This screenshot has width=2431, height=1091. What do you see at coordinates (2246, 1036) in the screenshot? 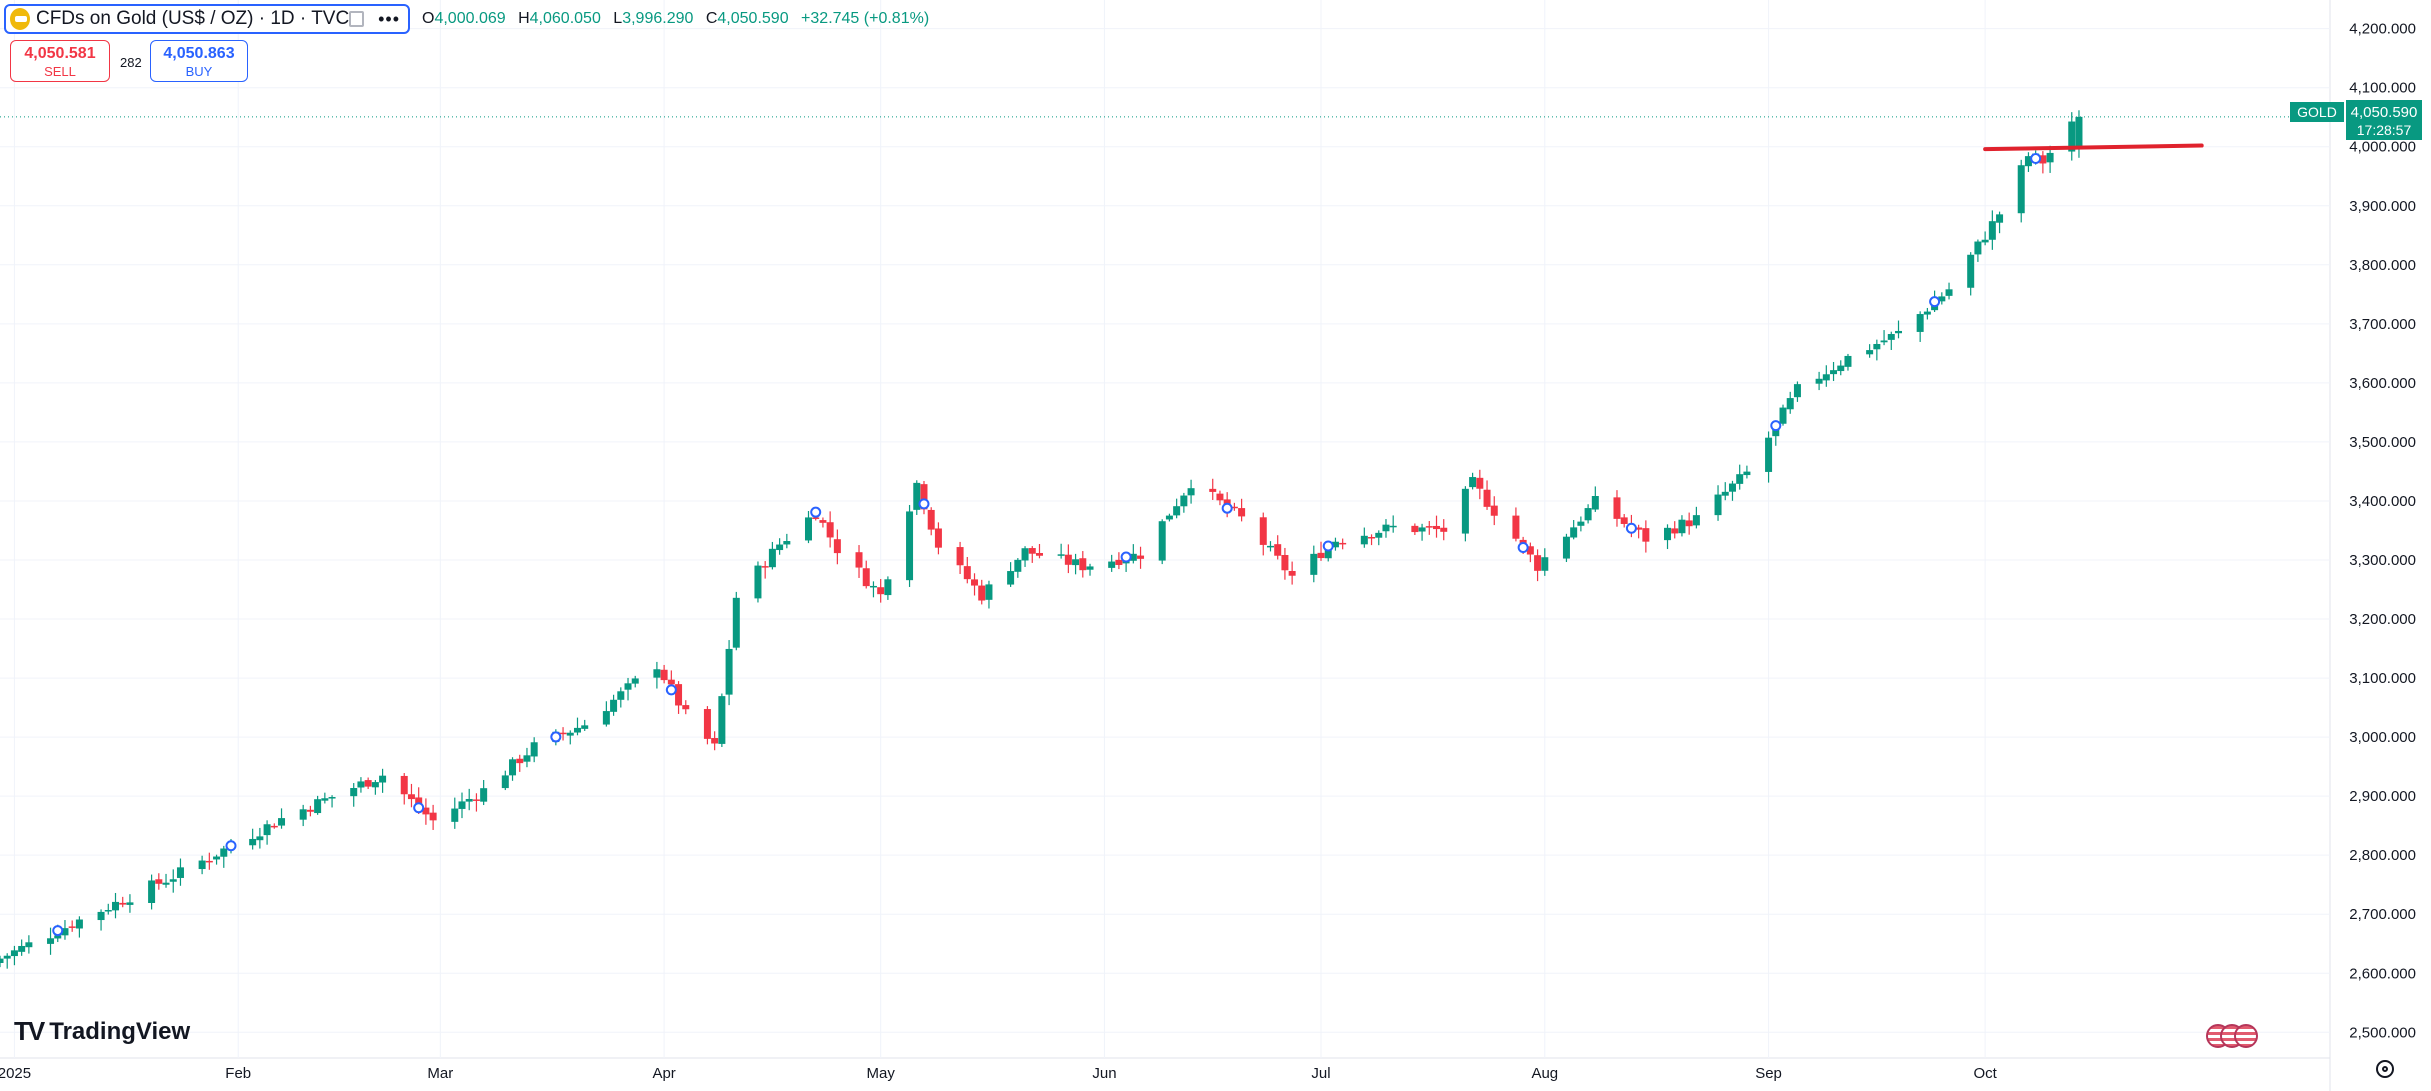
I see `us-flag-icon` at bounding box center [2246, 1036].